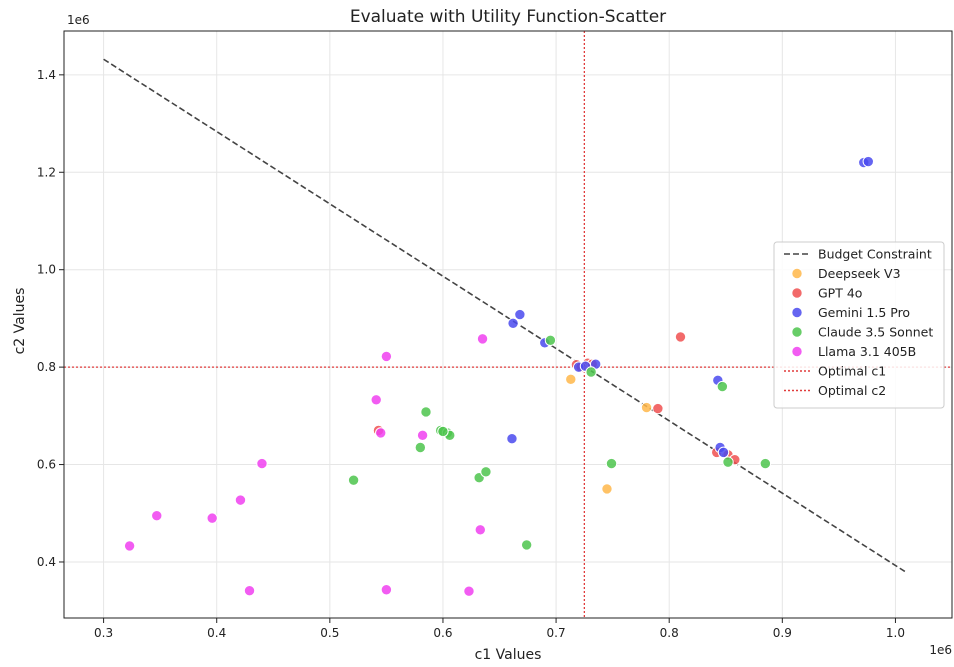 The image size is (954, 667). I want to click on legend-deepseek-v3-label: Deepseek V3, so click(859, 273).